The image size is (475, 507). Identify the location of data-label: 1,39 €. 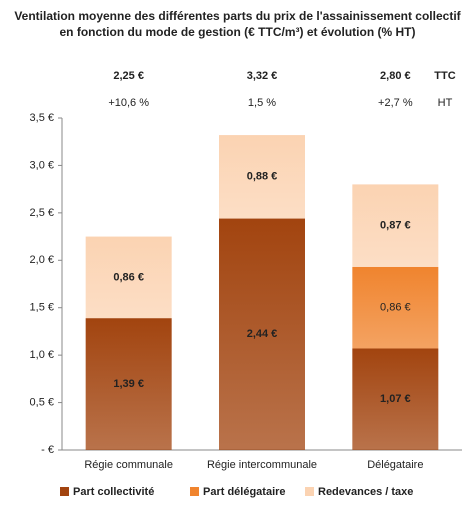
(128, 384).